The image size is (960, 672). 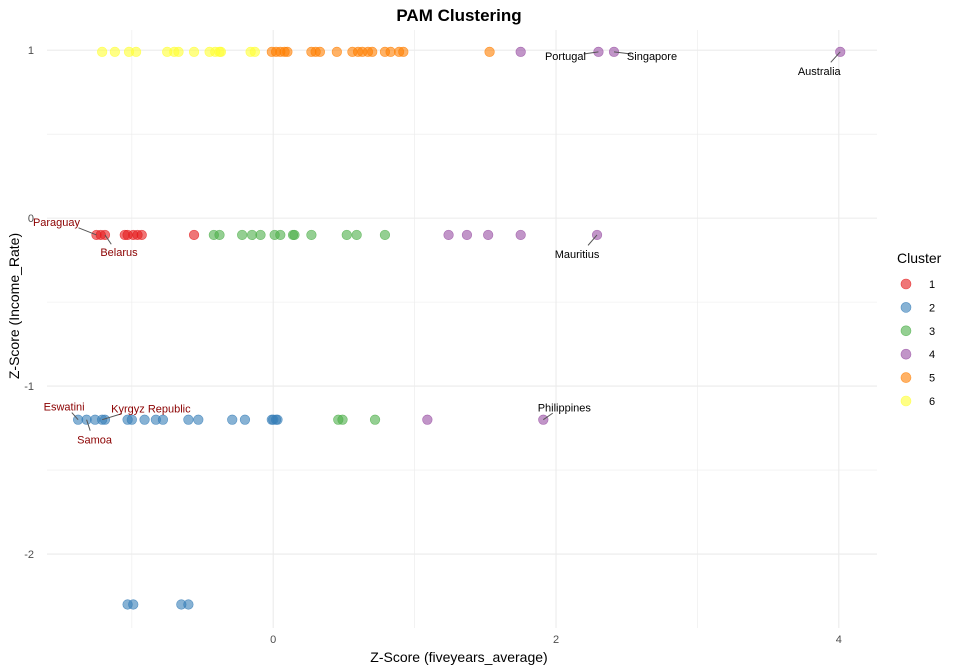 I want to click on legend: Cluster 1 2 3 4 5 6, so click(x=919, y=329).